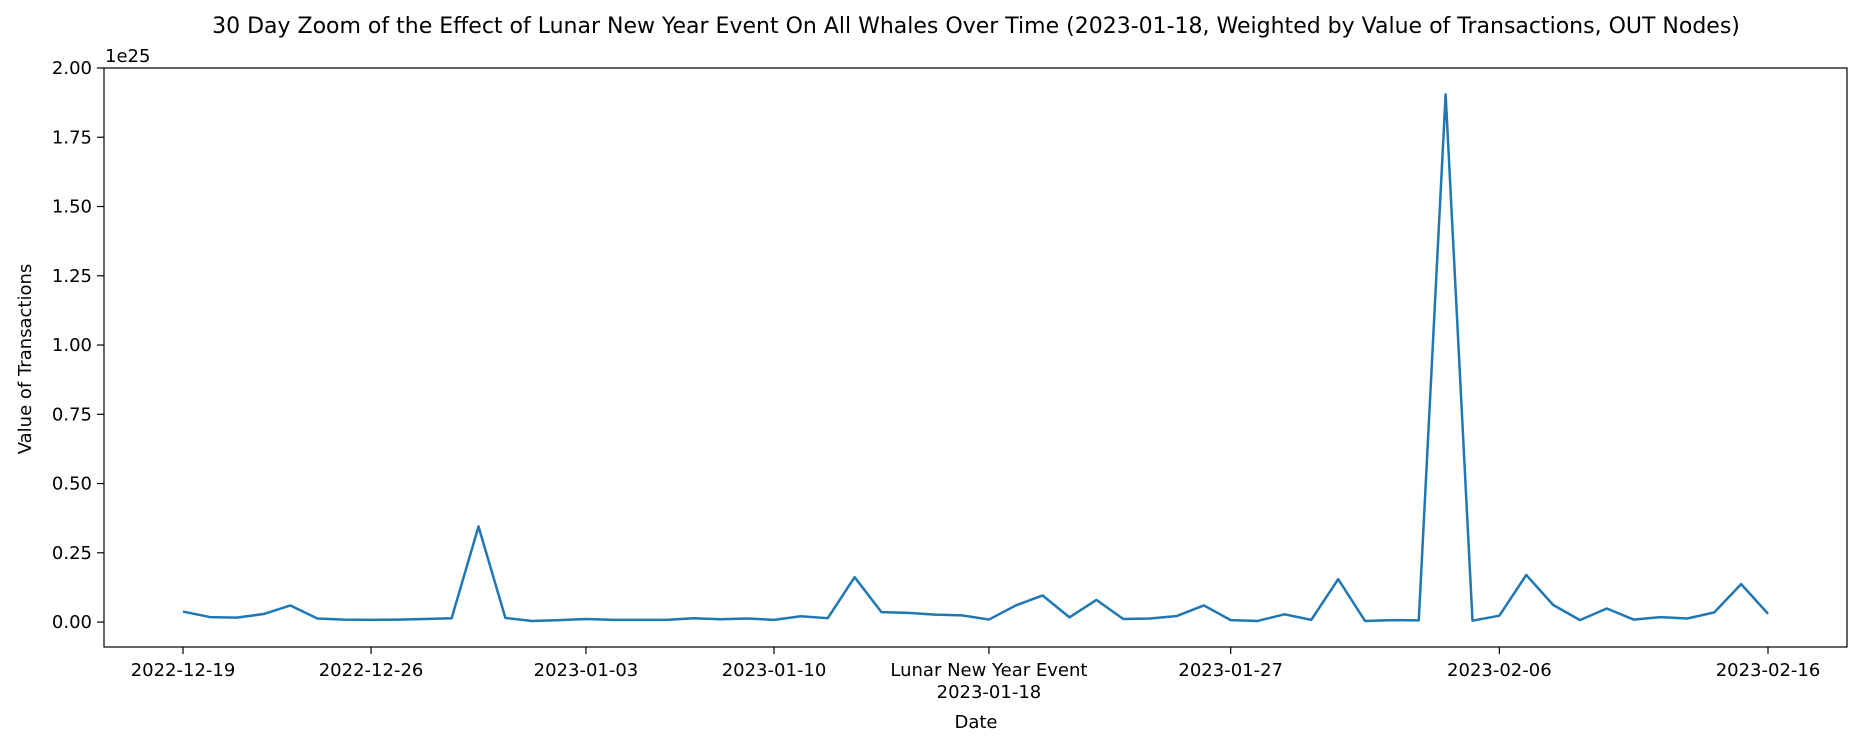 This screenshot has height=747, width=1863. I want to click on y-tick-label: 0.25, so click(72, 553).